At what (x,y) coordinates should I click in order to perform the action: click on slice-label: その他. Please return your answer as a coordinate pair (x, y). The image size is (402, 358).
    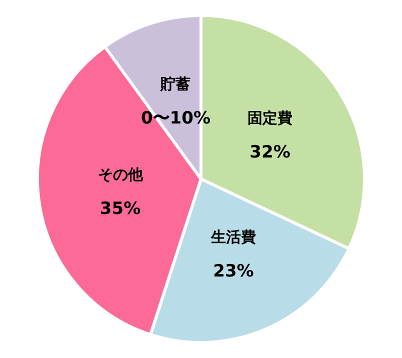
    Looking at the image, I should click on (121, 175).